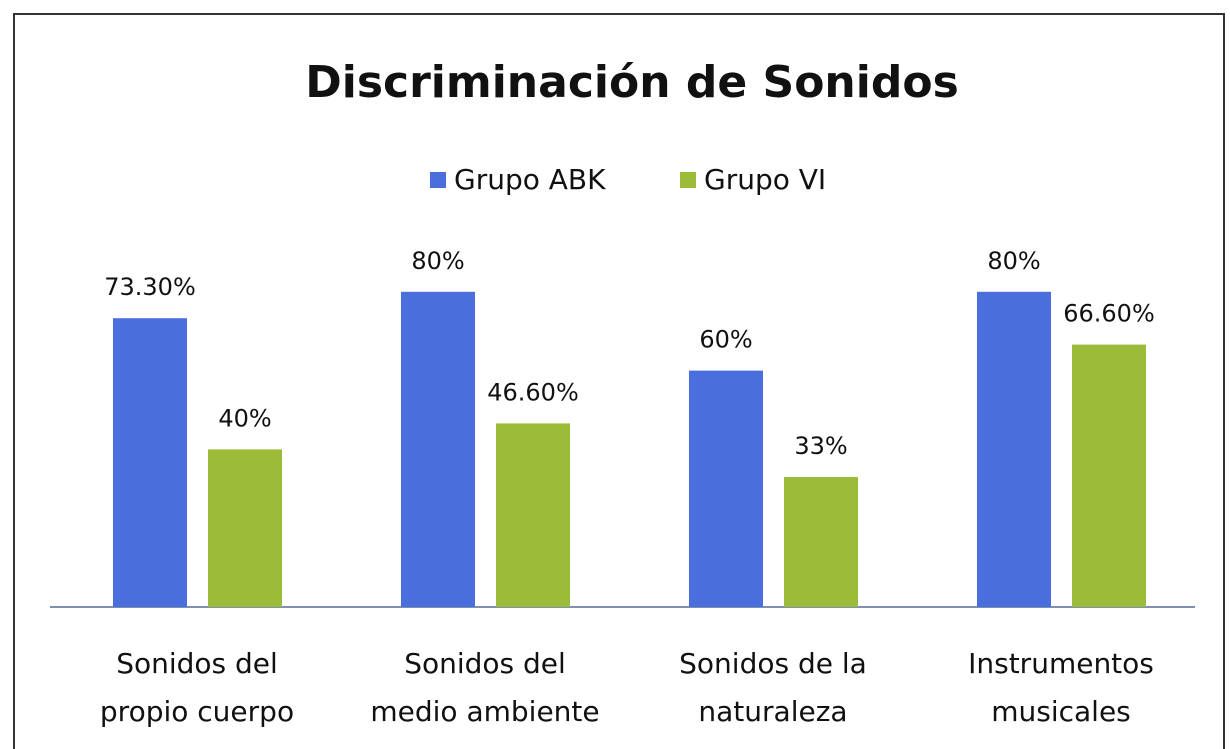 The width and height of the screenshot is (1230, 749). Describe the element at coordinates (773, 663) in the screenshot. I see `x-tick-label: Sonidos de la` at that location.